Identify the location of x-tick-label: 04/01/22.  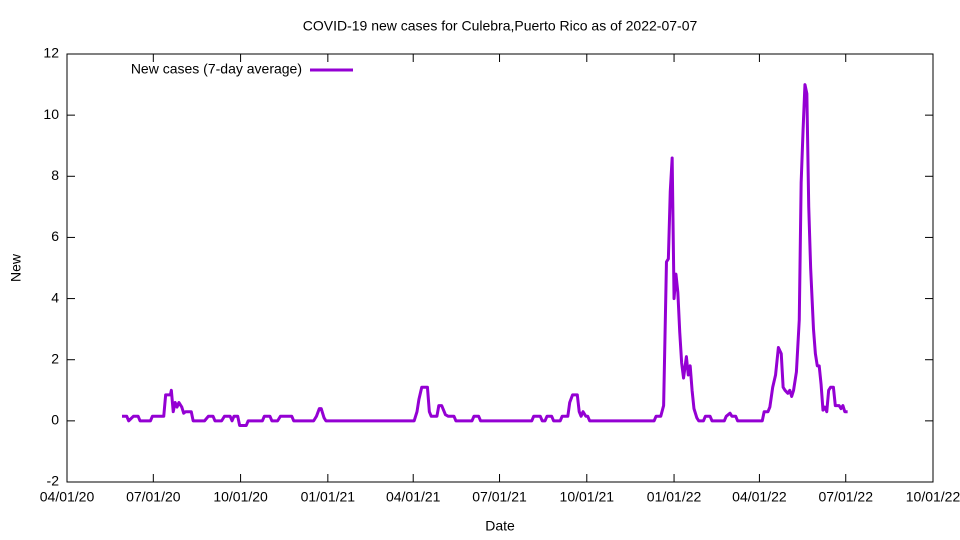
(759, 497).